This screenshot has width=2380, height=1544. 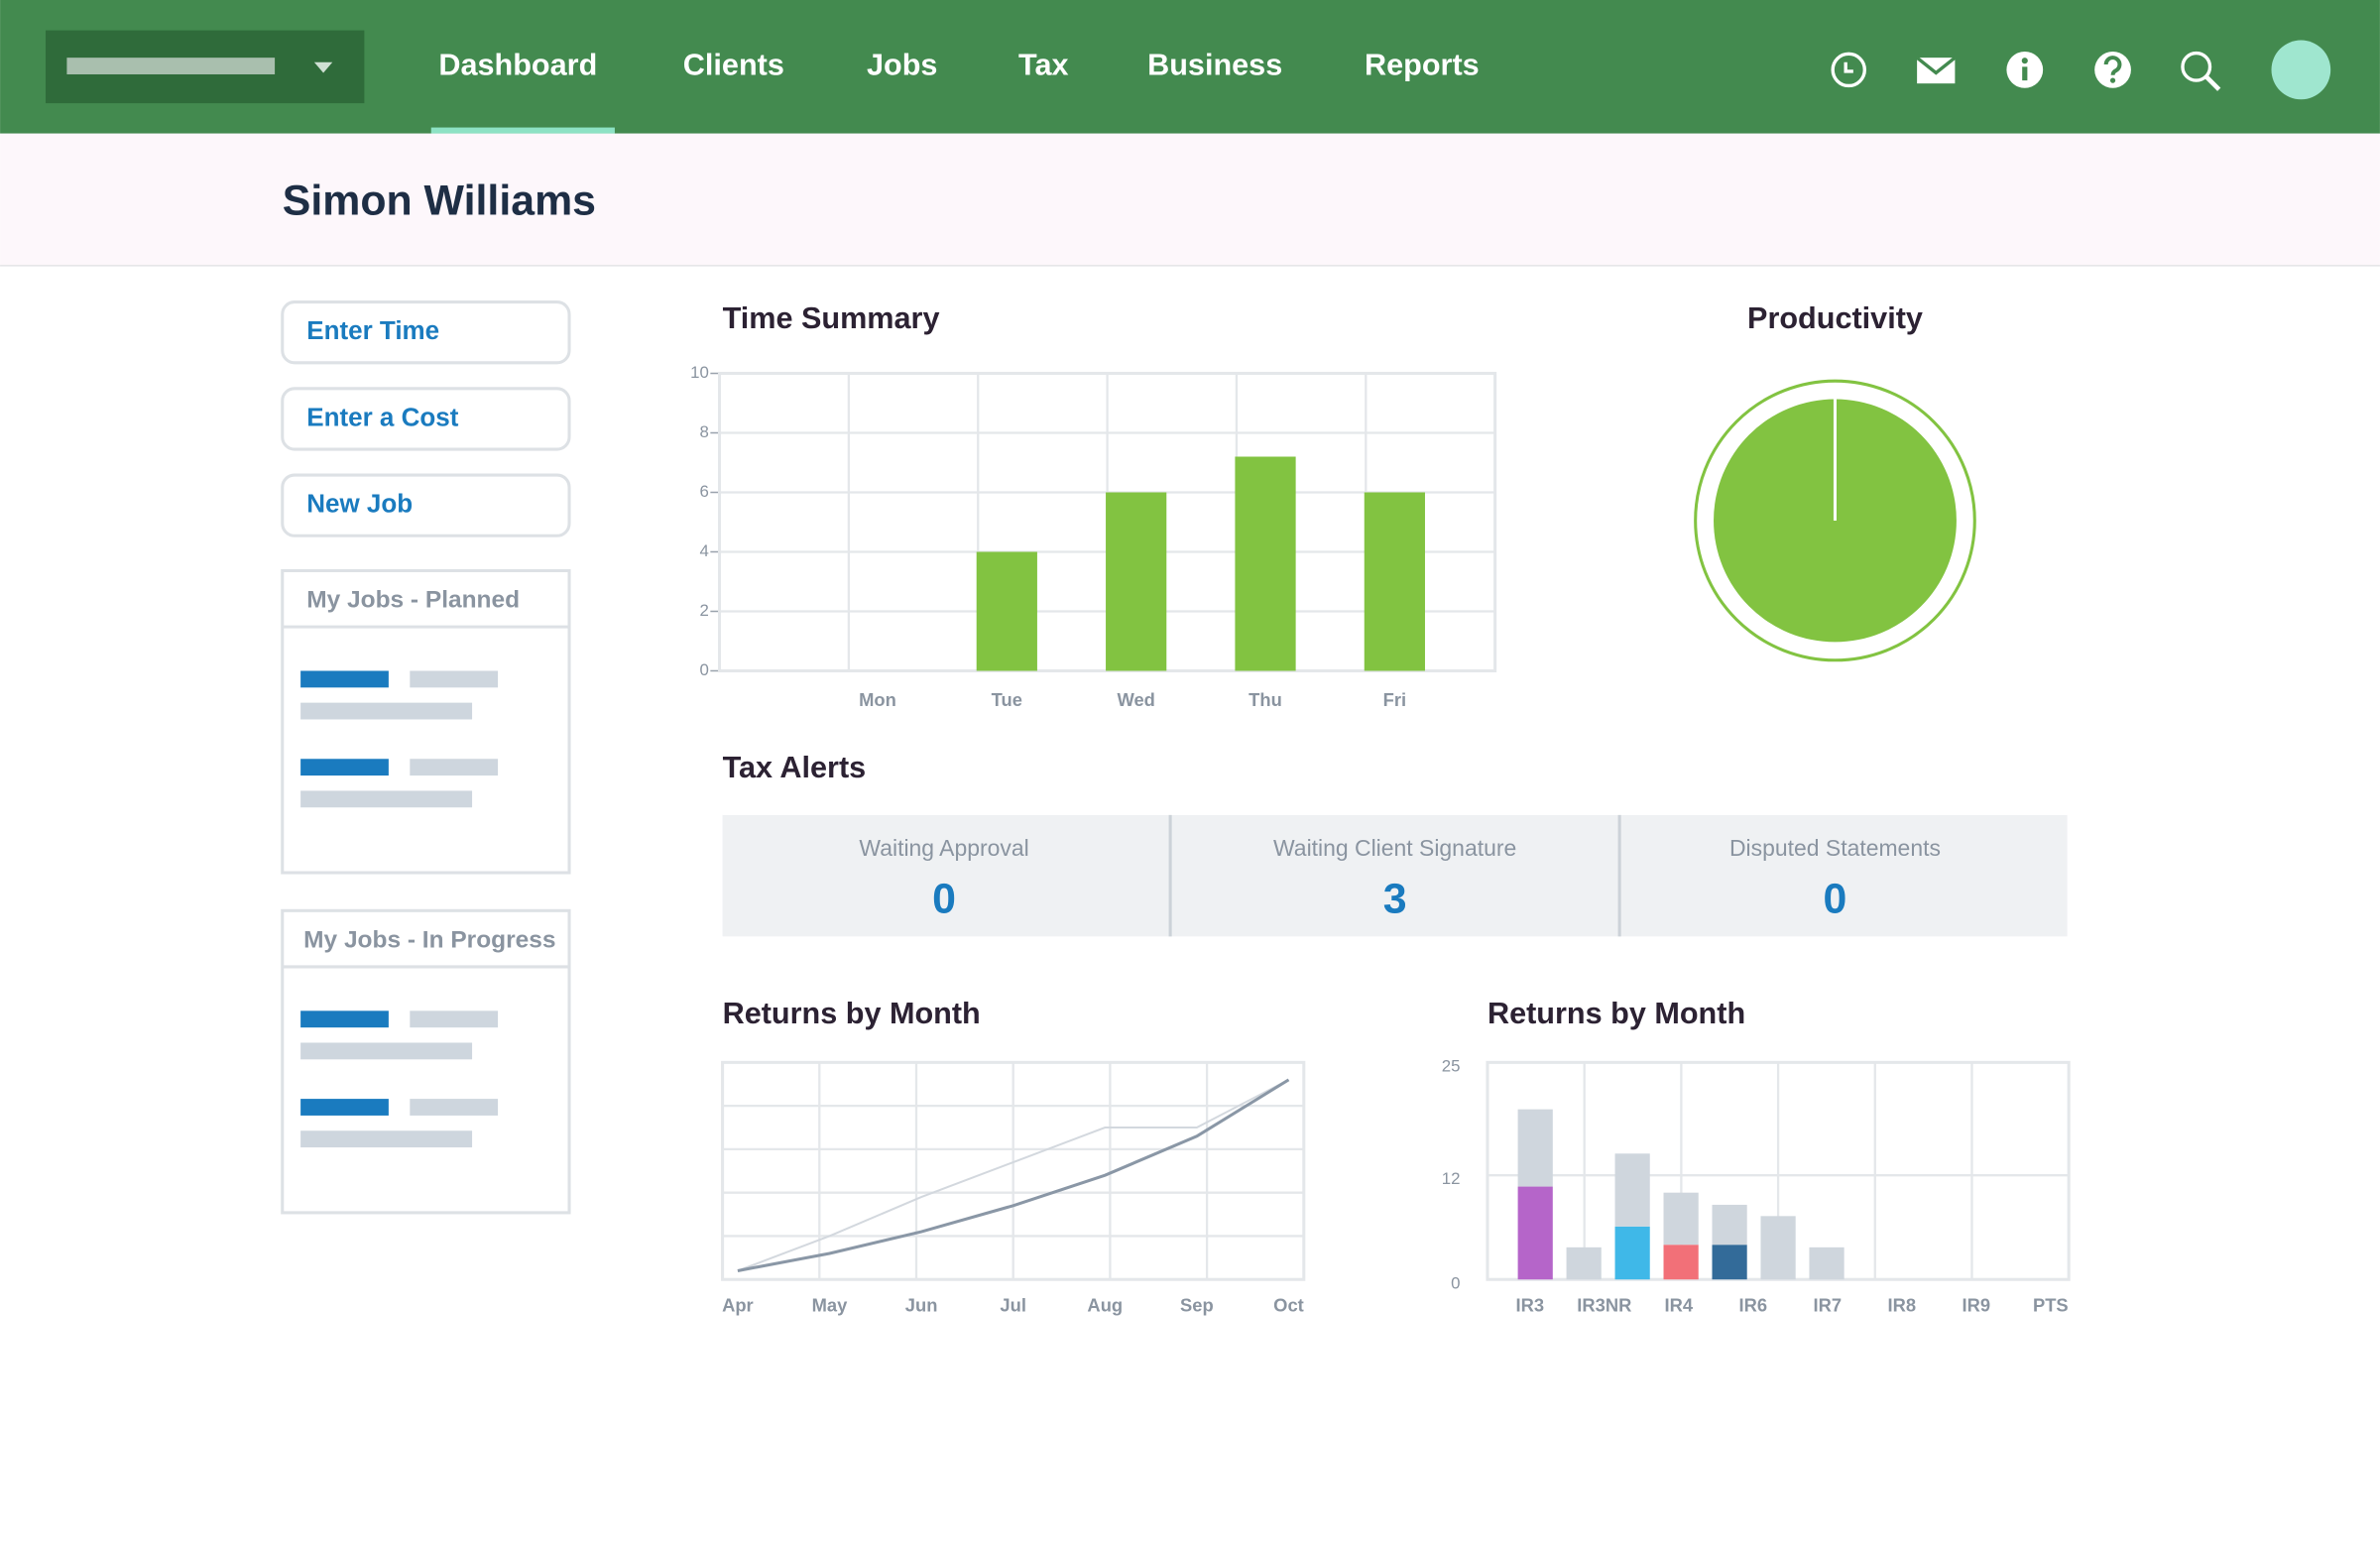 I want to click on chart-title: Time Summary, so click(x=831, y=318).